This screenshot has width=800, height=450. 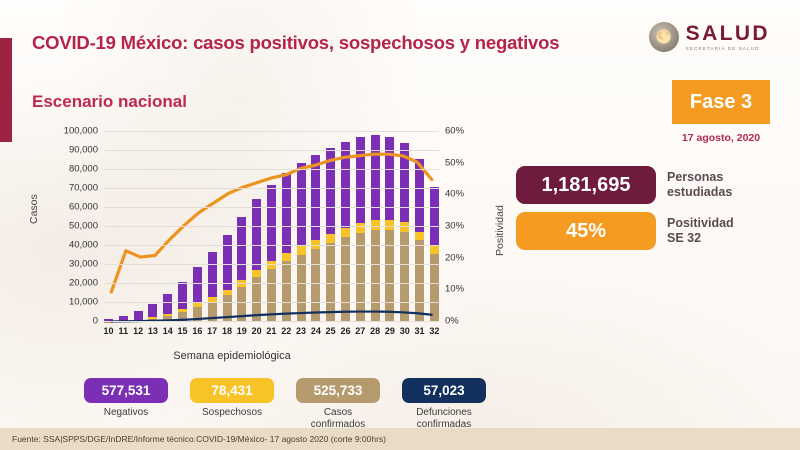 I want to click on y2-tick-row: 40%, so click(x=284, y=194).